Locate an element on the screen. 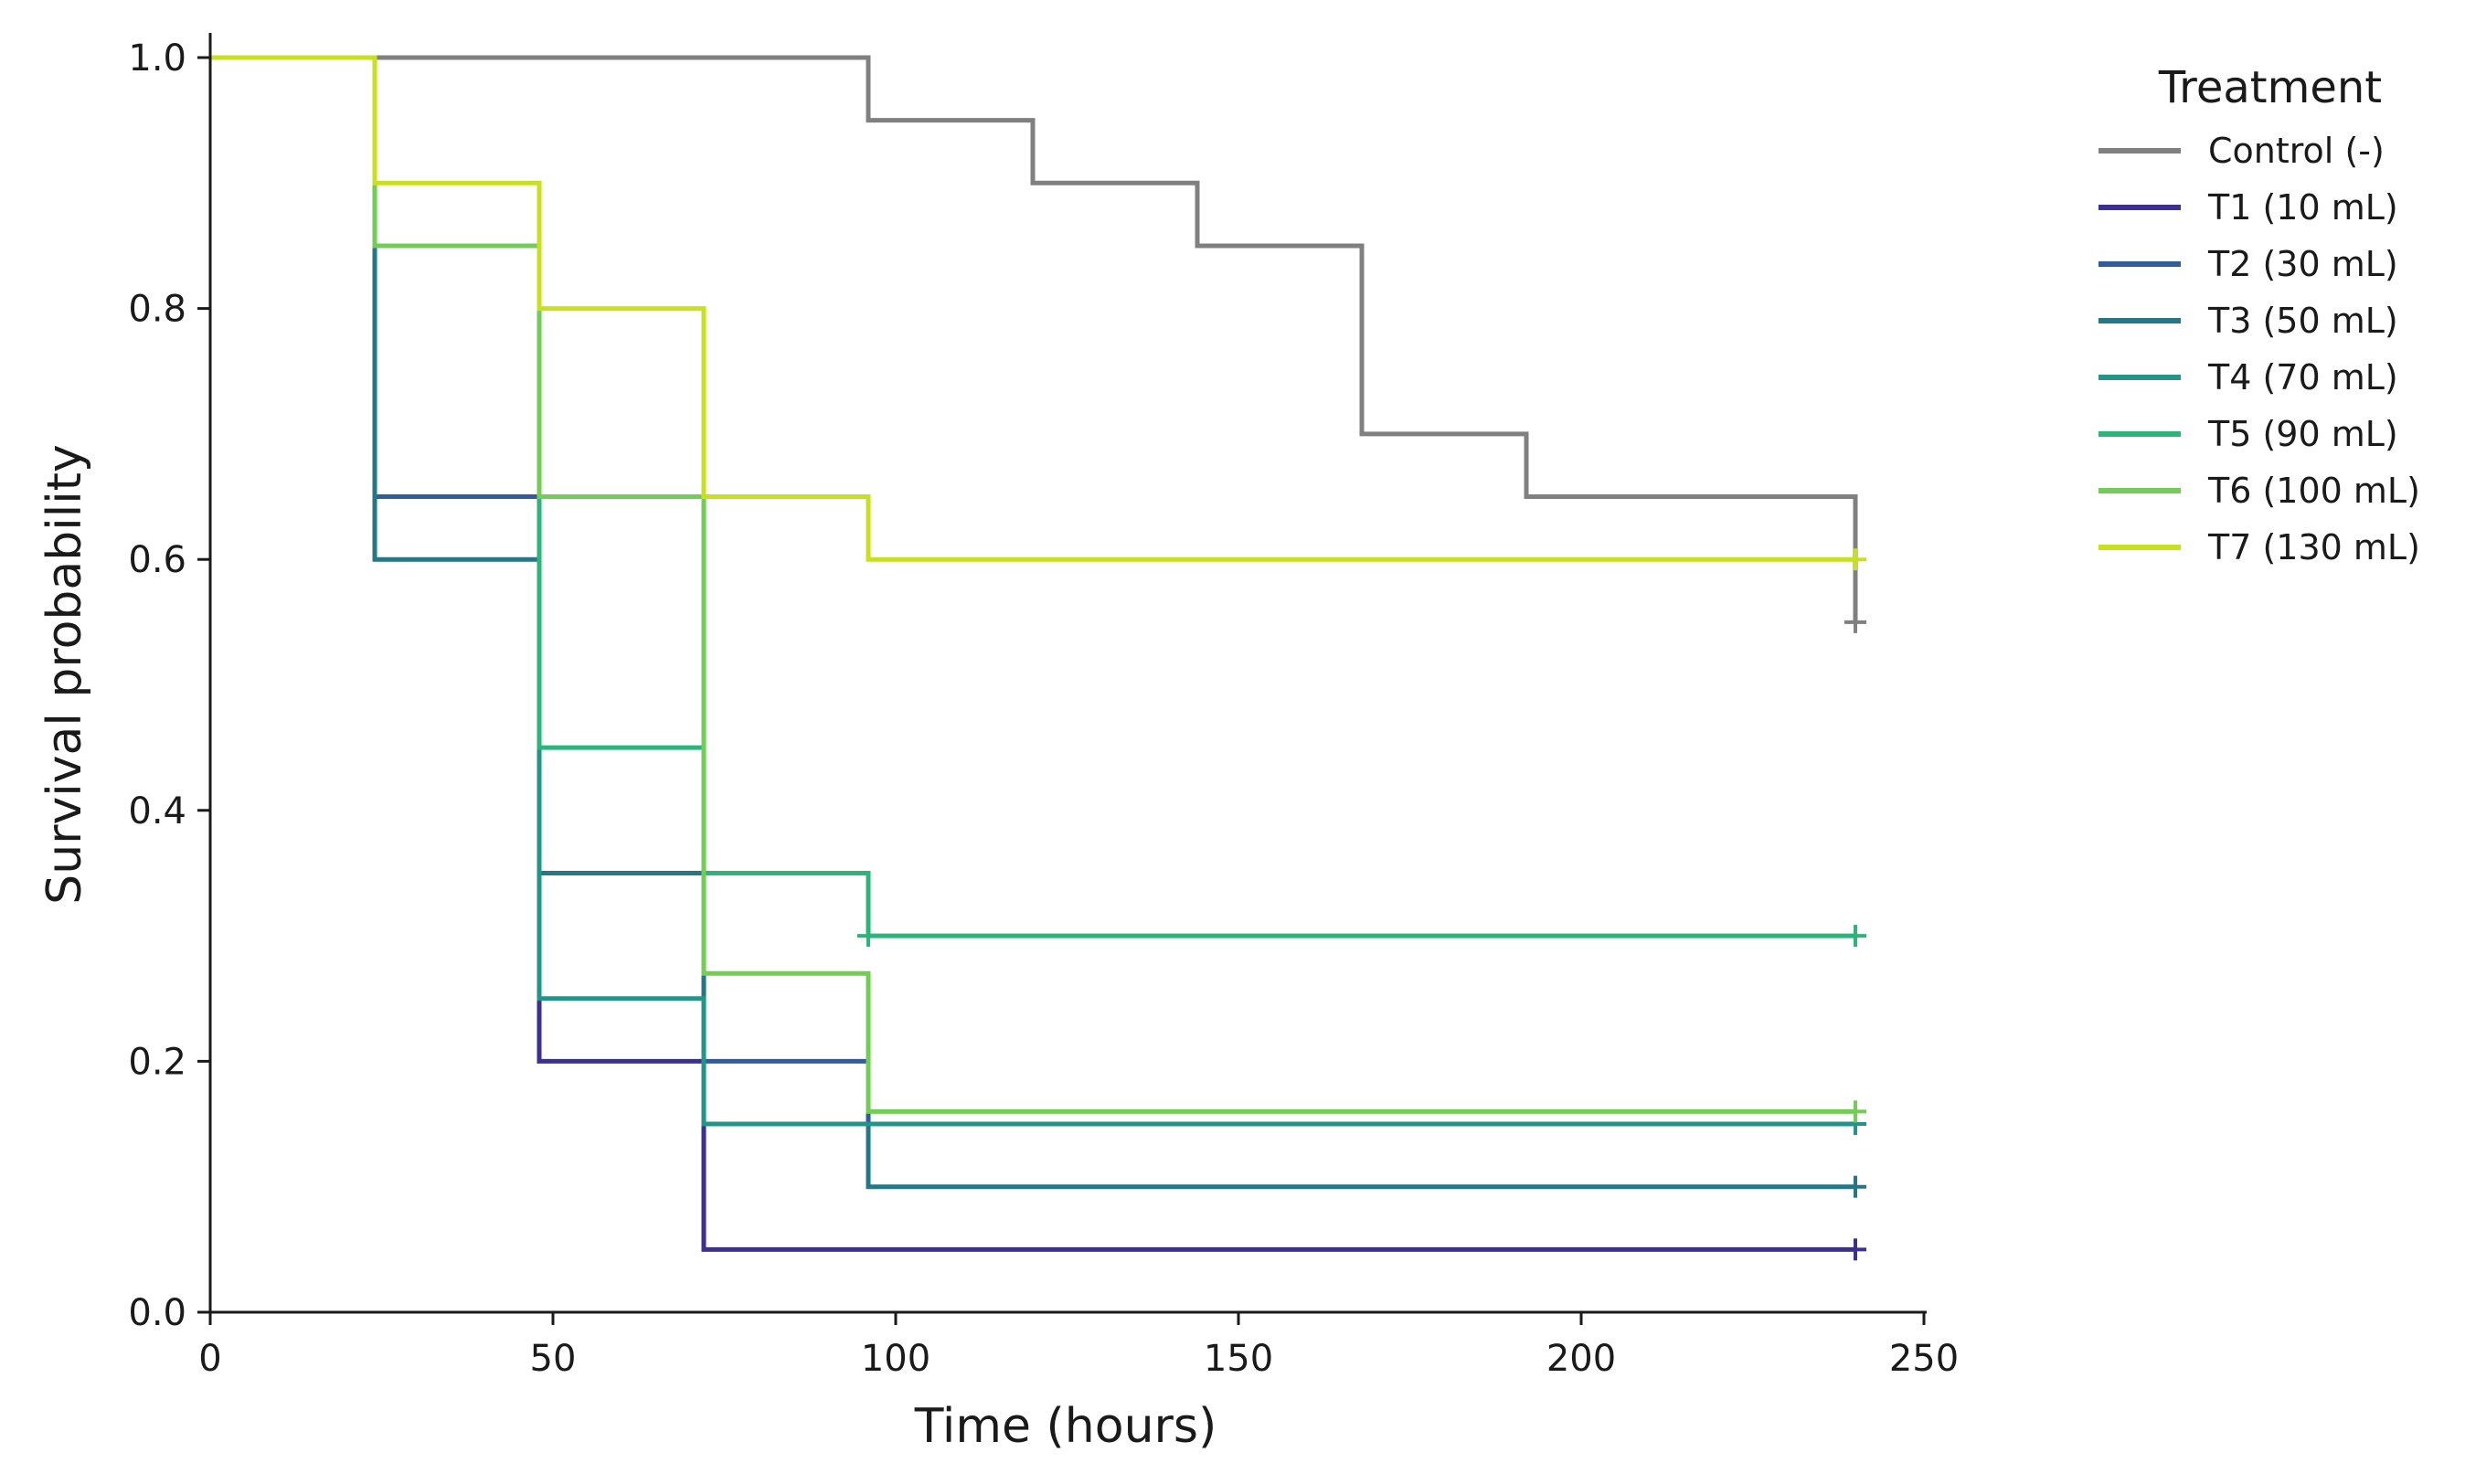 The width and height of the screenshot is (2465, 1484). legend-title: Treatment is located at coordinates (2270, 87).